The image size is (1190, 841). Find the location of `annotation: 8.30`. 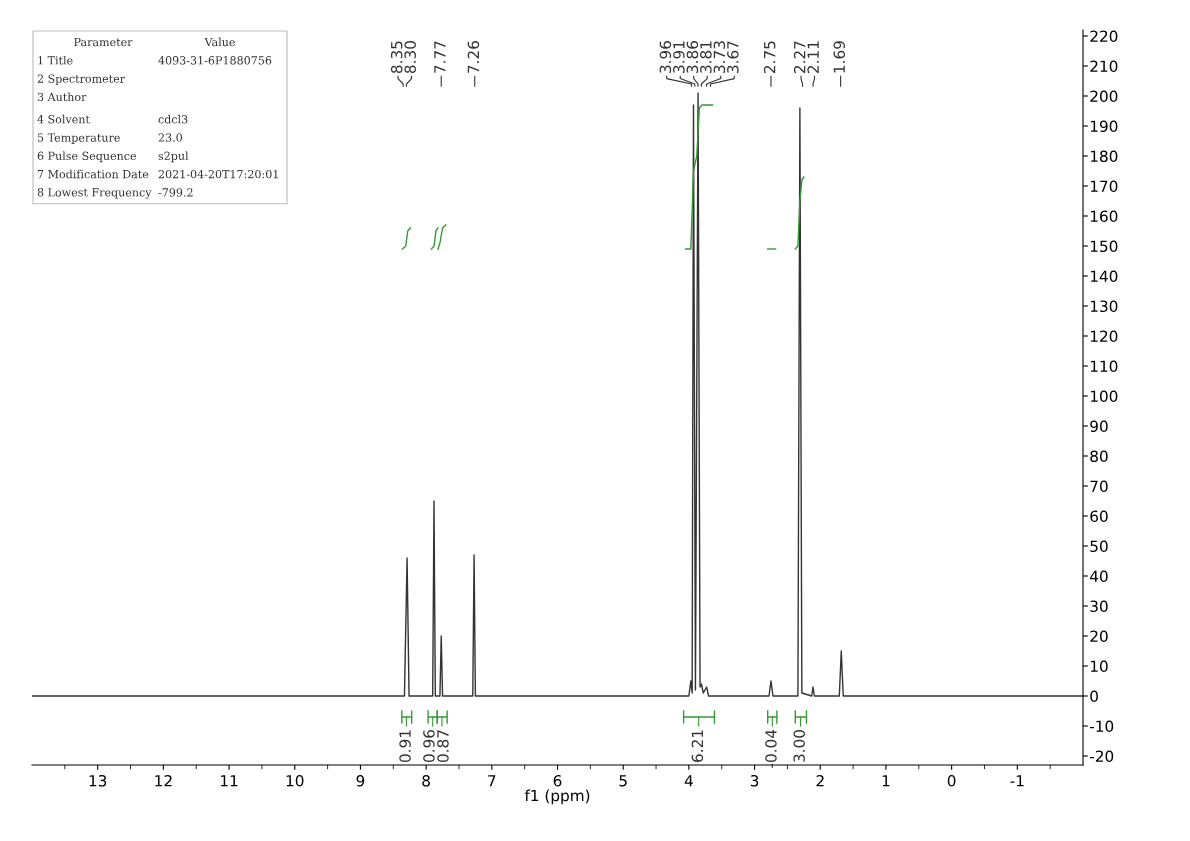

annotation: 8.30 is located at coordinates (410, 57).